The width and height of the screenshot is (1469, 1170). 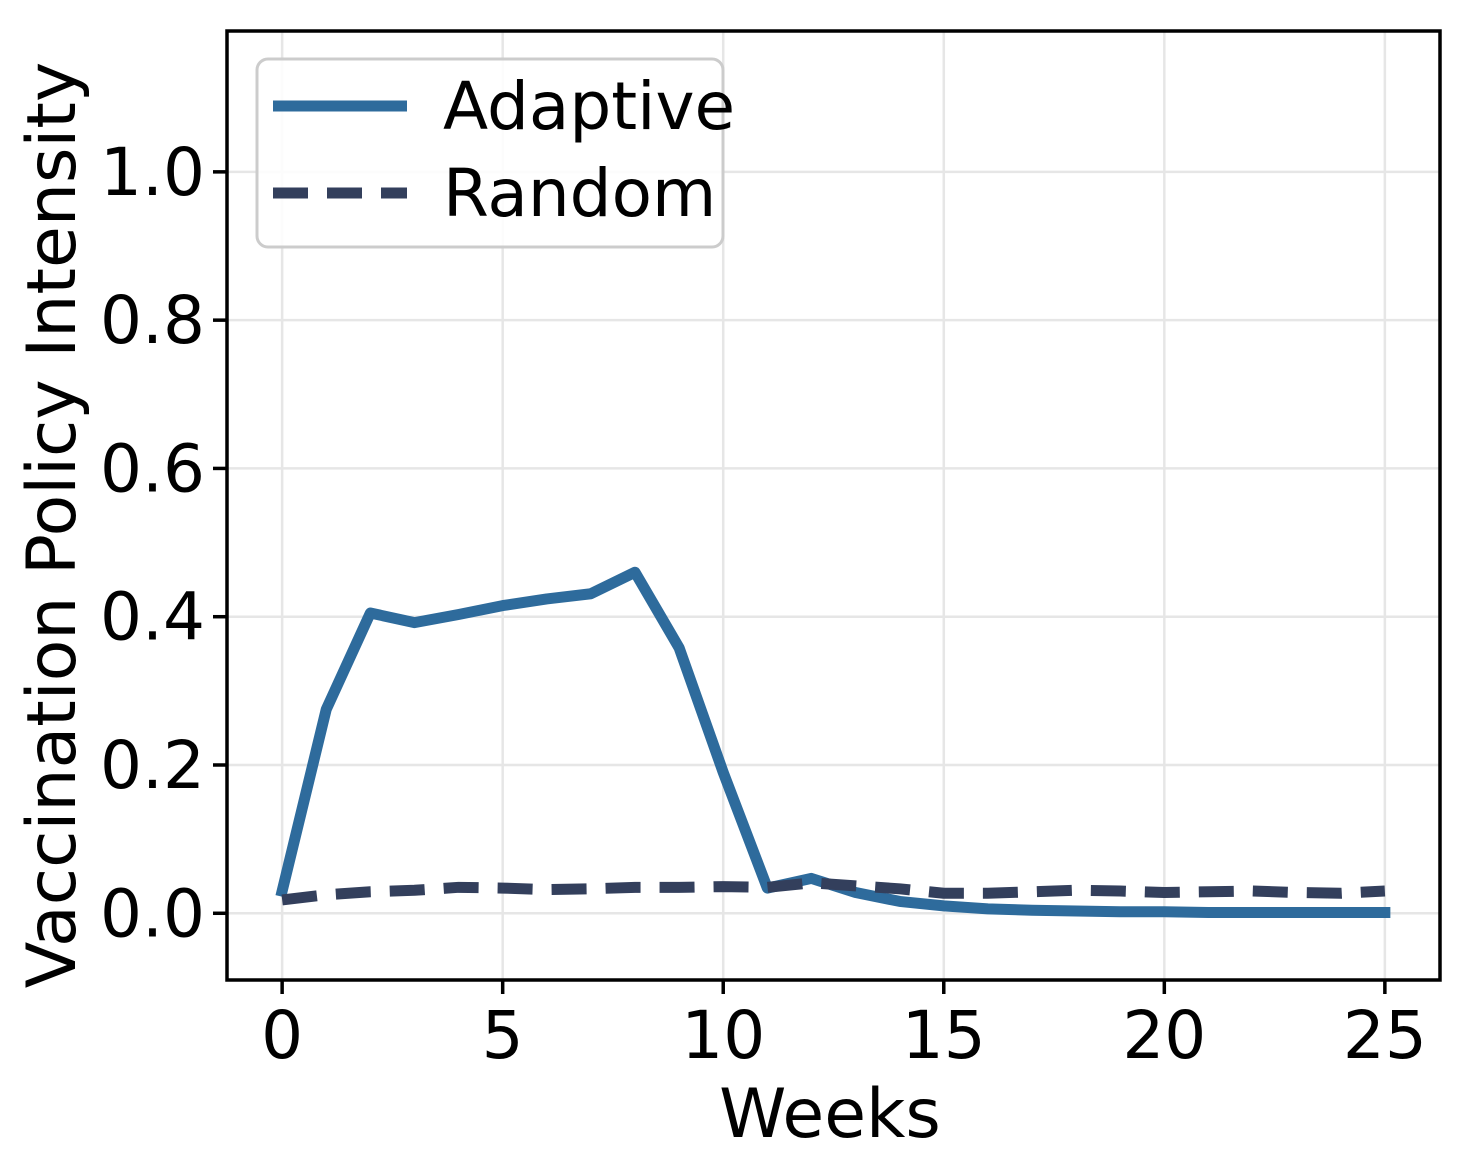 What do you see at coordinates (1164, 1035) in the screenshot?
I see `x-tick-label-4: 20` at bounding box center [1164, 1035].